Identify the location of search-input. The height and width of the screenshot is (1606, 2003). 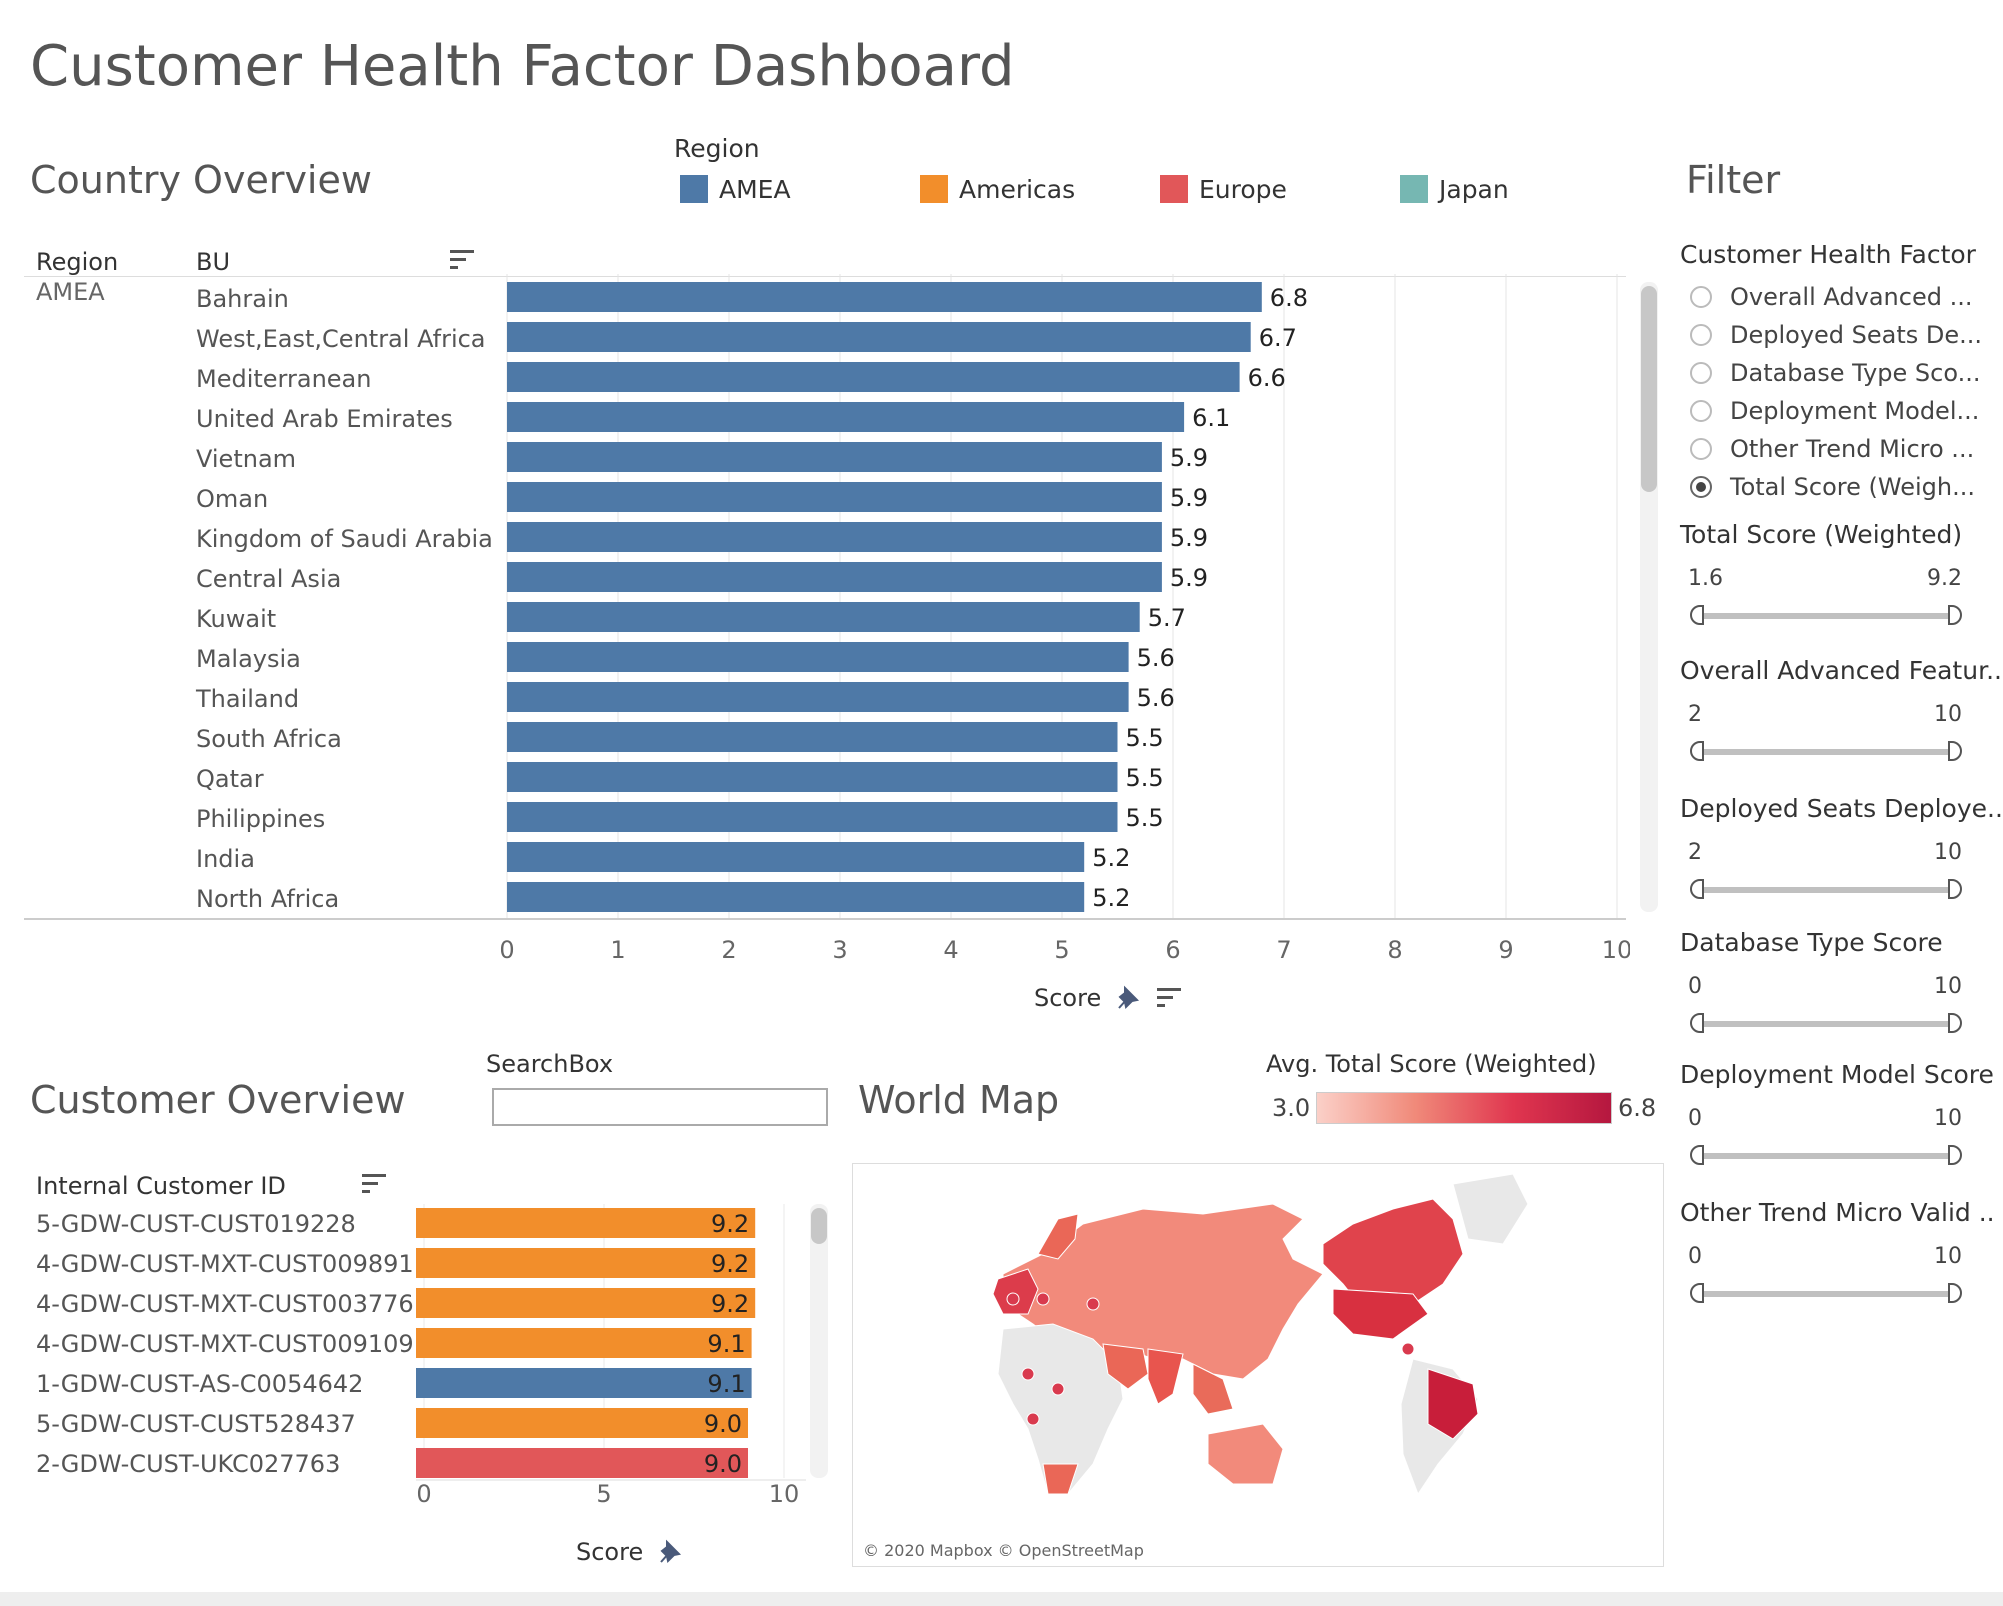
(660, 1107).